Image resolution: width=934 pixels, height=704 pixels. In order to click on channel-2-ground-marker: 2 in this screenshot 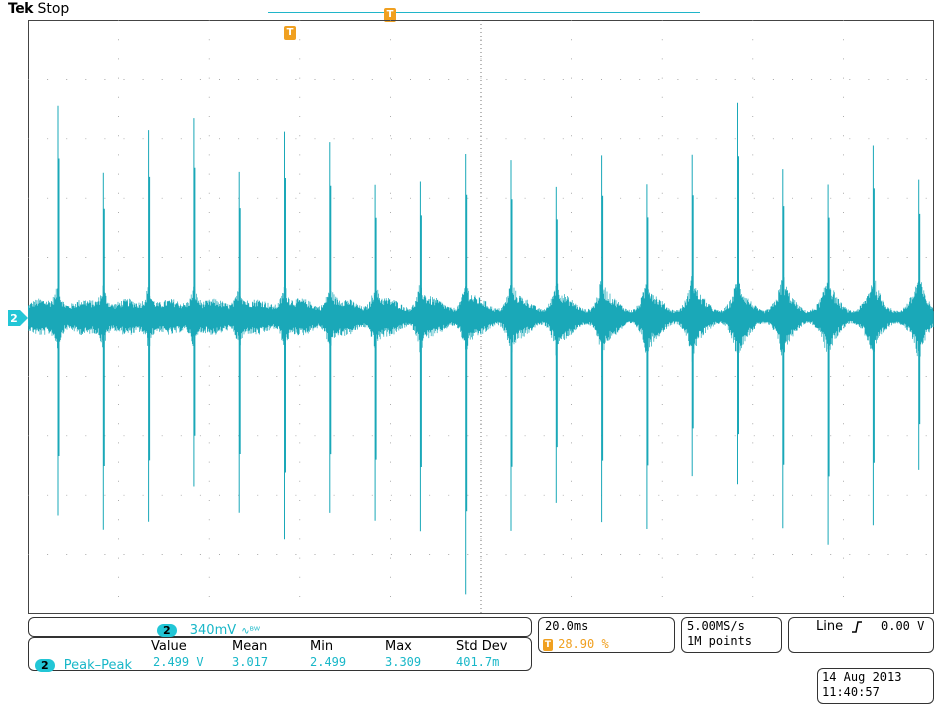, I will do `click(18, 318)`.